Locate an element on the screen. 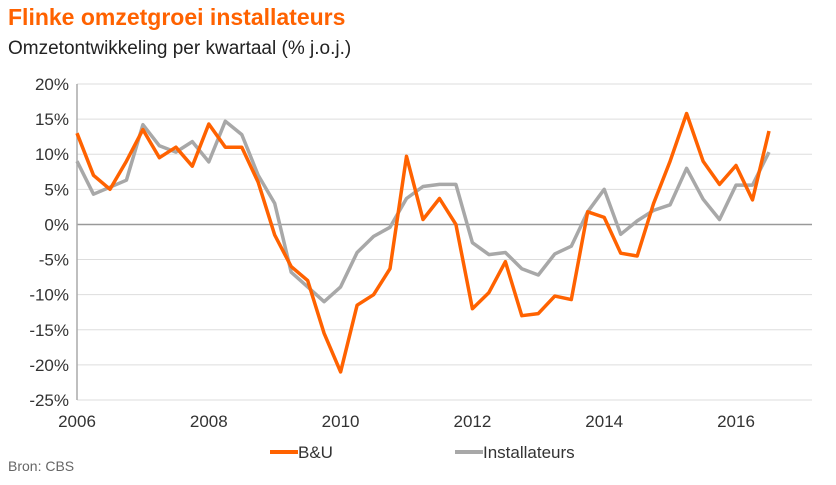 This screenshot has width=836, height=485. y-tick-label: 5% is located at coordinates (56, 189).